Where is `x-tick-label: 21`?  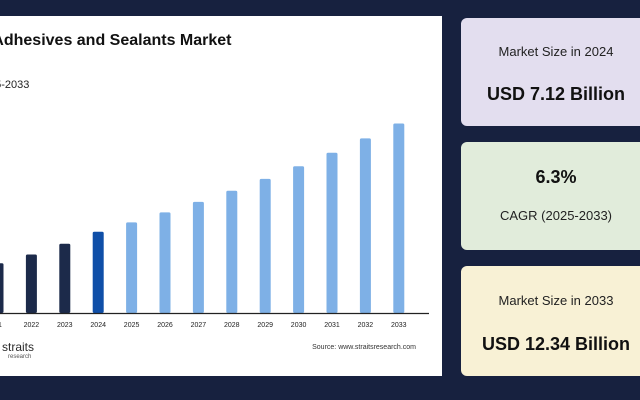
x-tick-label: 21 is located at coordinates (1, 325).